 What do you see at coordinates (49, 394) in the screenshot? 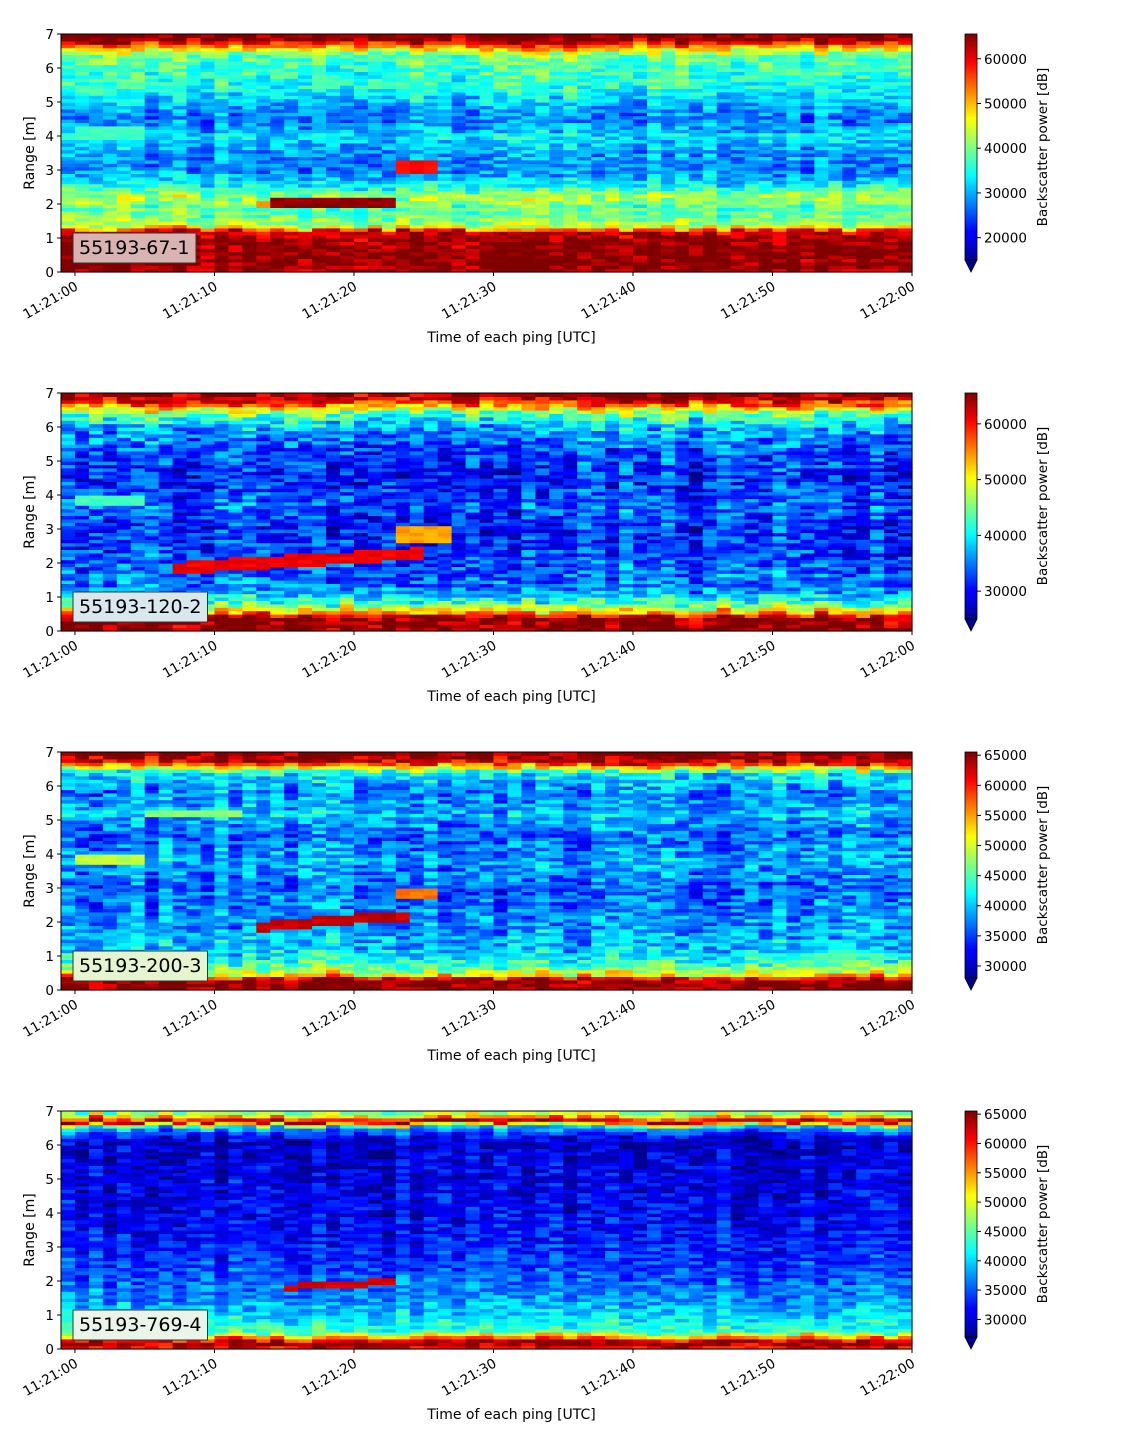
I see `y-tick-label: 7` at bounding box center [49, 394].